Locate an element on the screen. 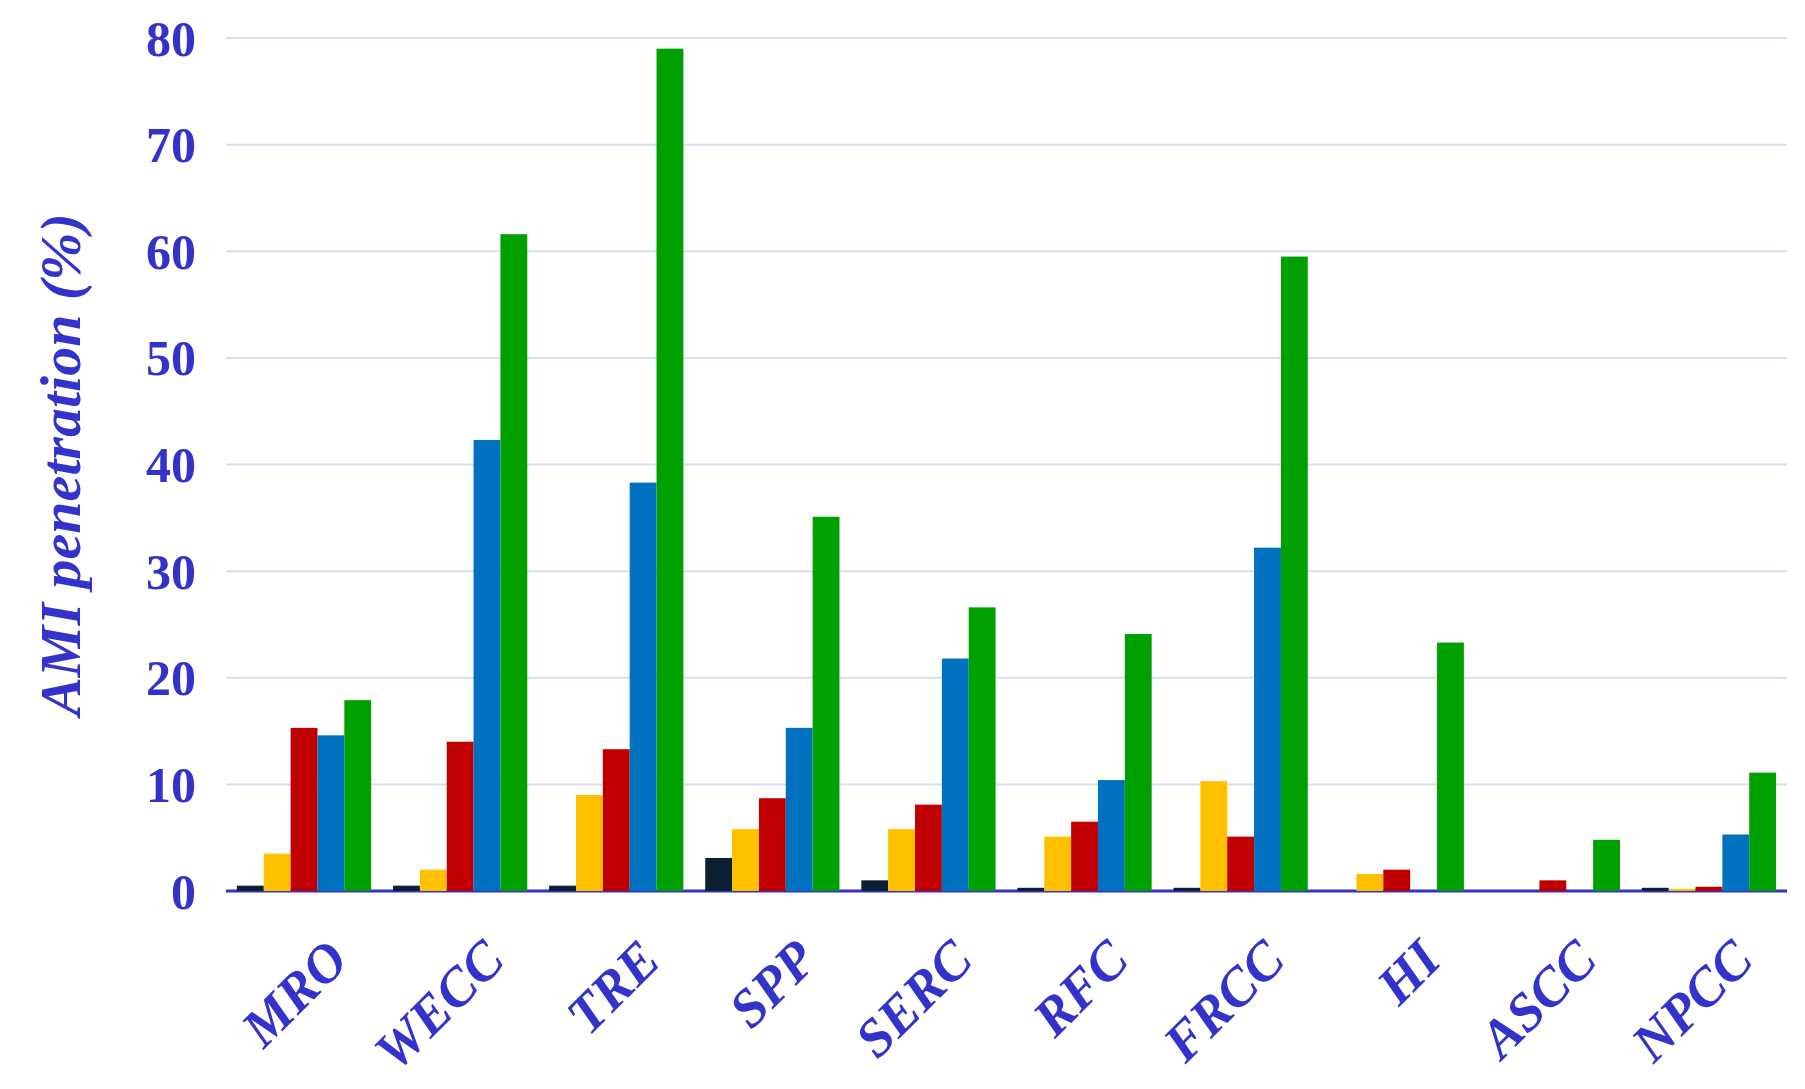 The width and height of the screenshot is (1805, 1089). y-tick-label: 10 is located at coordinates (171, 784).